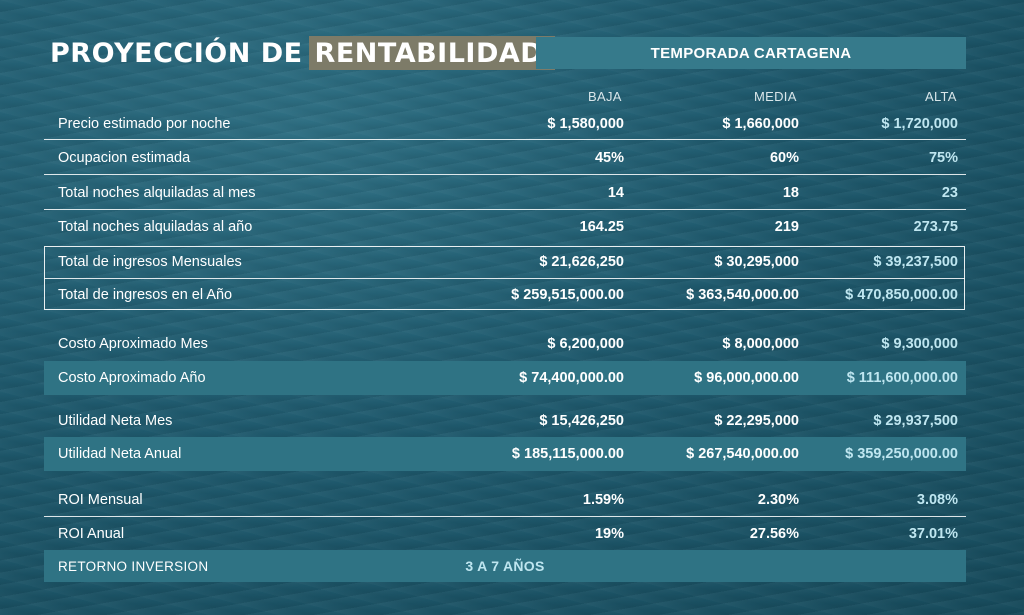  Describe the element at coordinates (949, 193) in the screenshot. I see `value-alta: 23` at that location.